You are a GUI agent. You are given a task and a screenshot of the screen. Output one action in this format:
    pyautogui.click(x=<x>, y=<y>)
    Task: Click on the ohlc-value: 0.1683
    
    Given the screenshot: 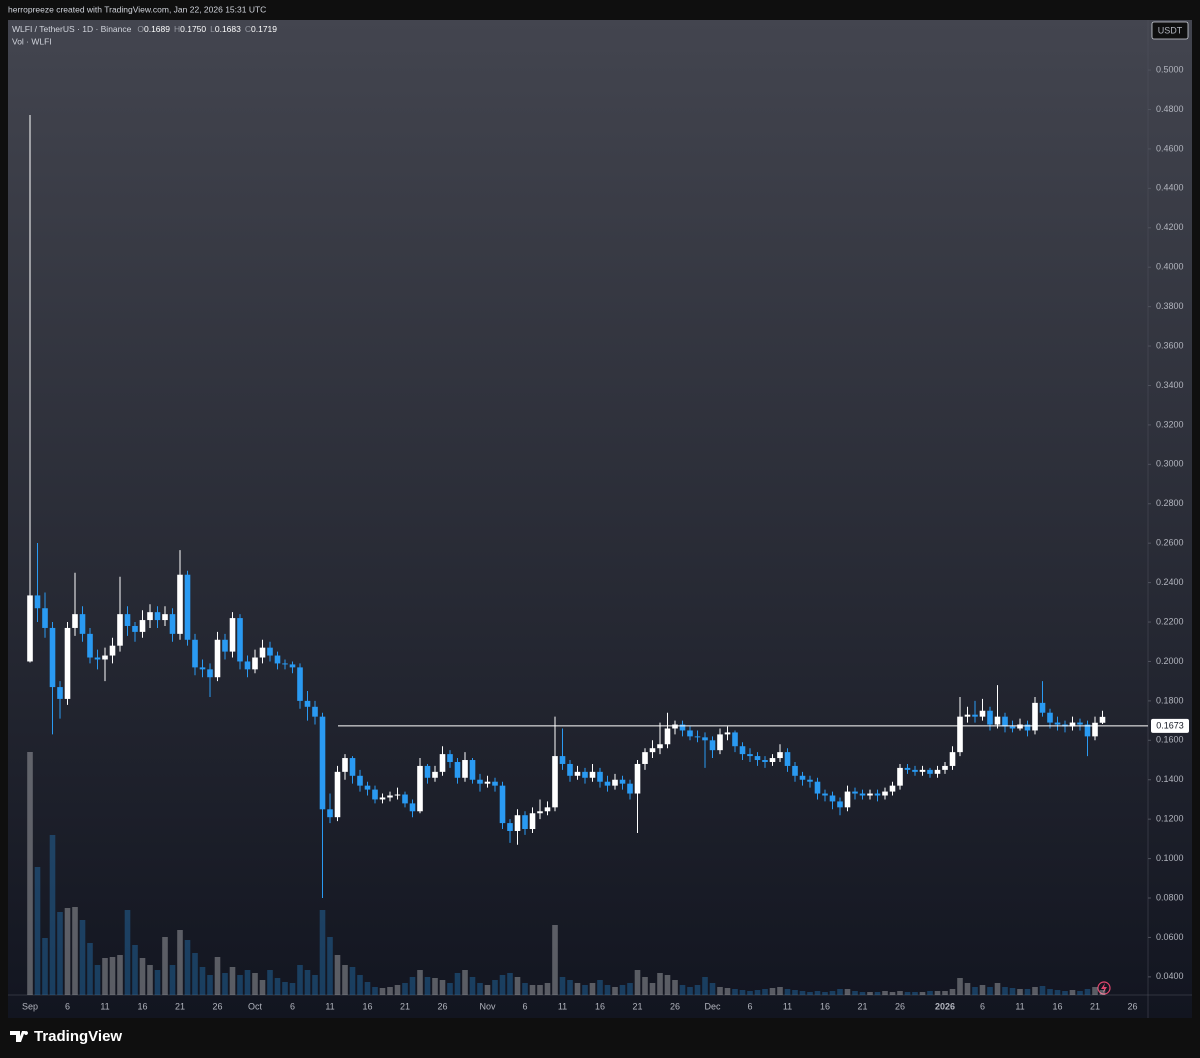 What is the action you would take?
    pyautogui.click(x=228, y=29)
    